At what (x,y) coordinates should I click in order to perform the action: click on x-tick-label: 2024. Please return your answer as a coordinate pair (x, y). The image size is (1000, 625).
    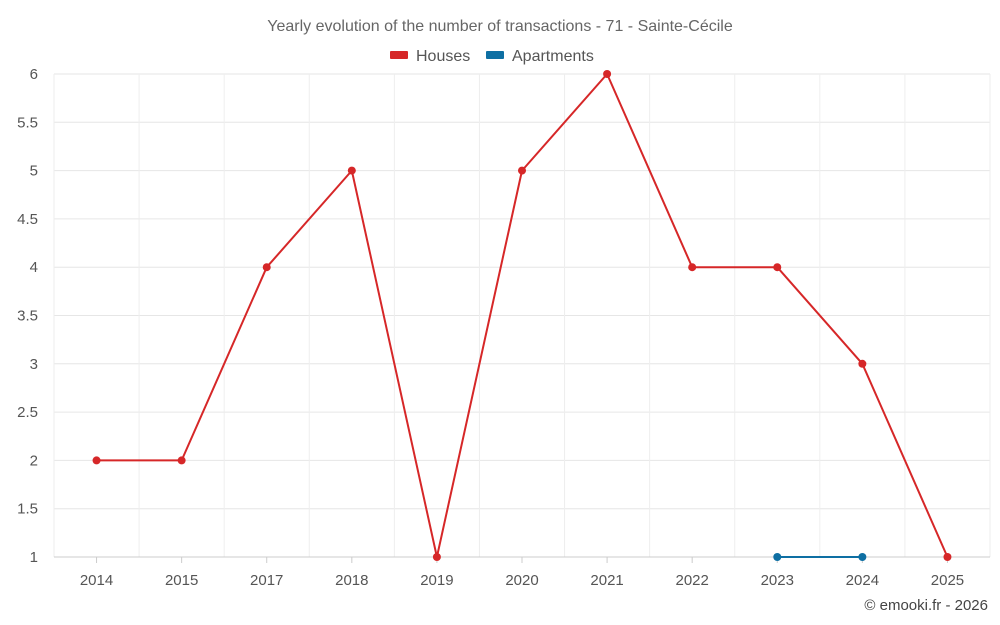
    Looking at the image, I should click on (862, 580).